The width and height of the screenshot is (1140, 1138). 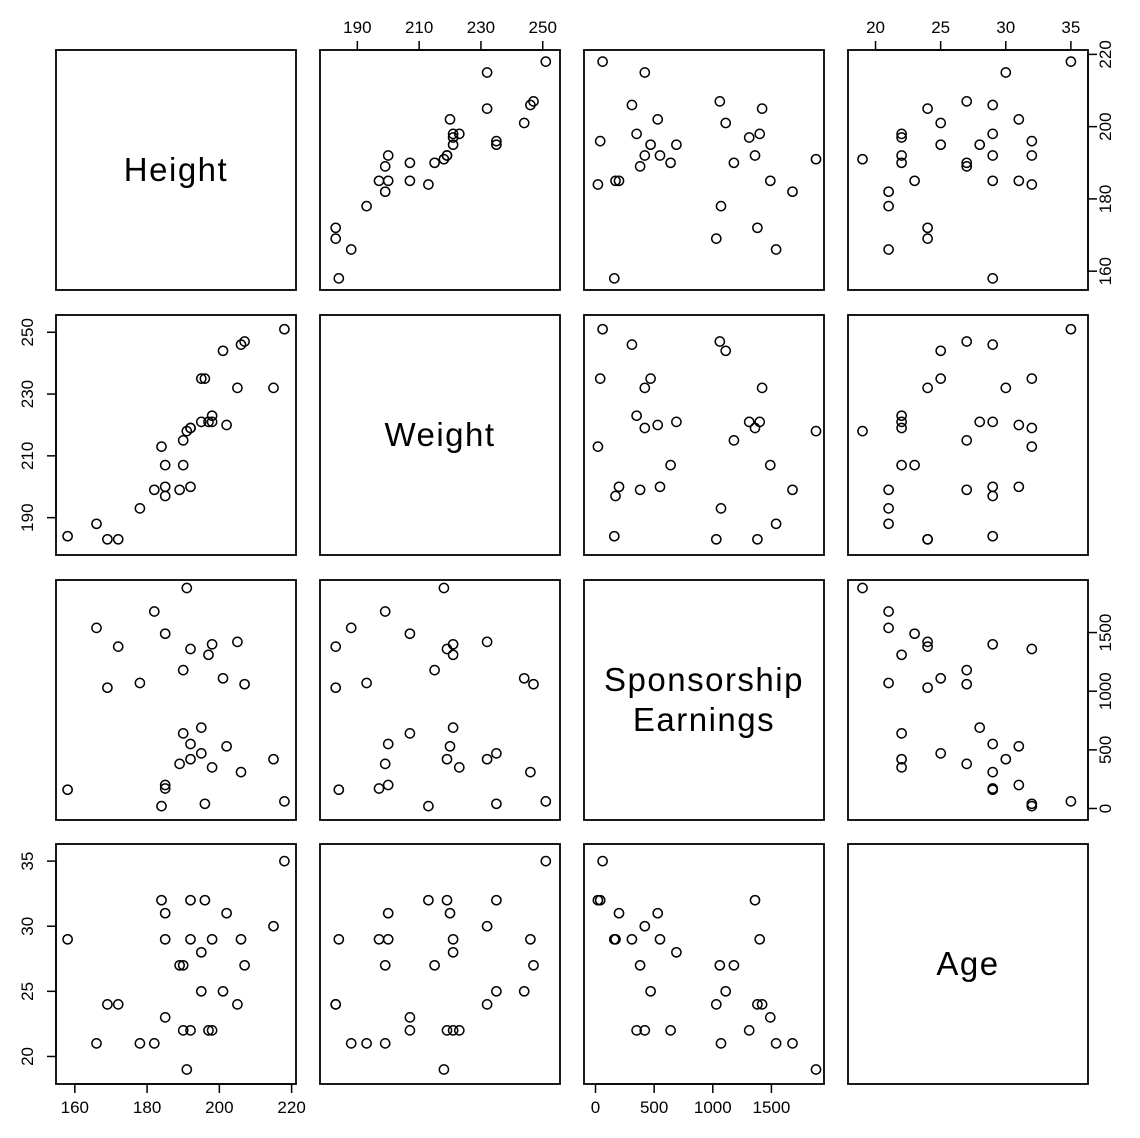 I want to click on point-r2-c4-obs7, so click(x=1032, y=446).